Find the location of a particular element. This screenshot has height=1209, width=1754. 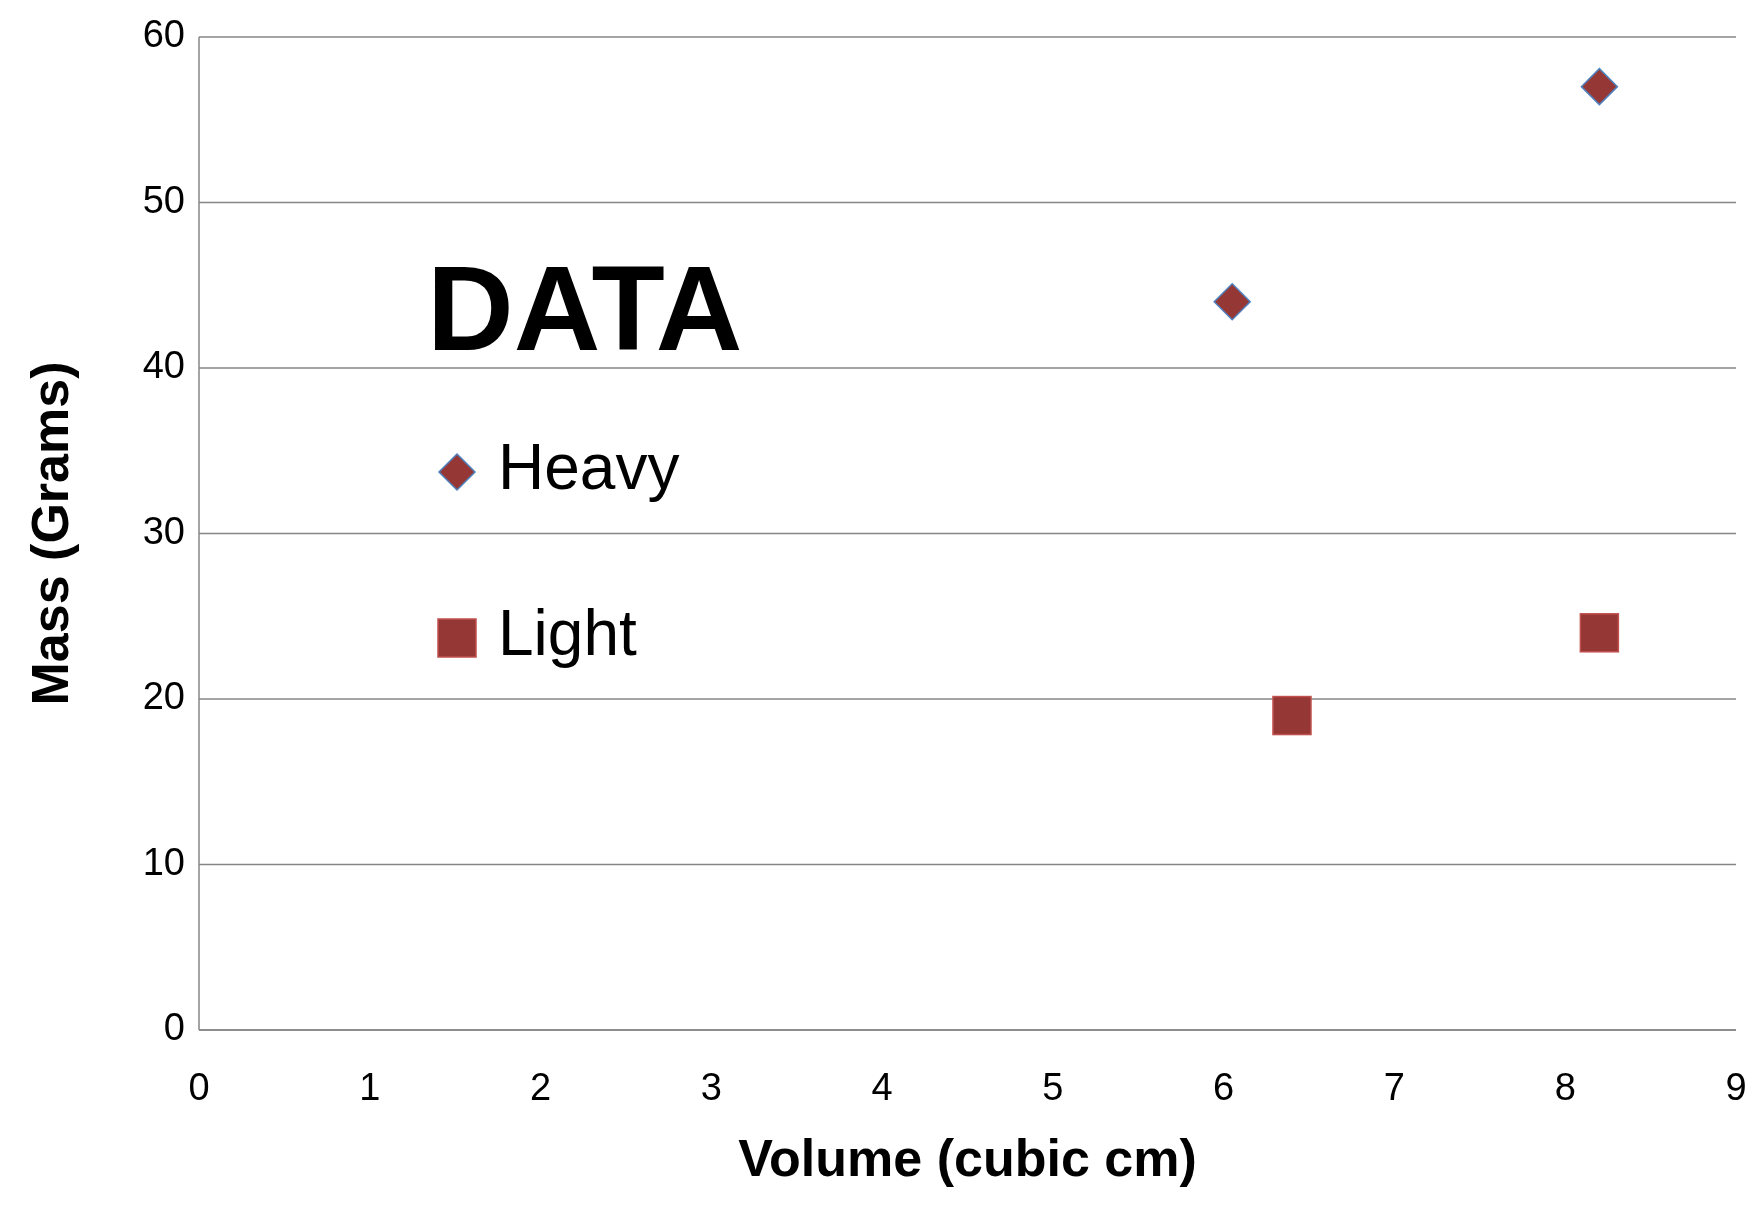

y-tick-label: 30 is located at coordinates (163, 530).